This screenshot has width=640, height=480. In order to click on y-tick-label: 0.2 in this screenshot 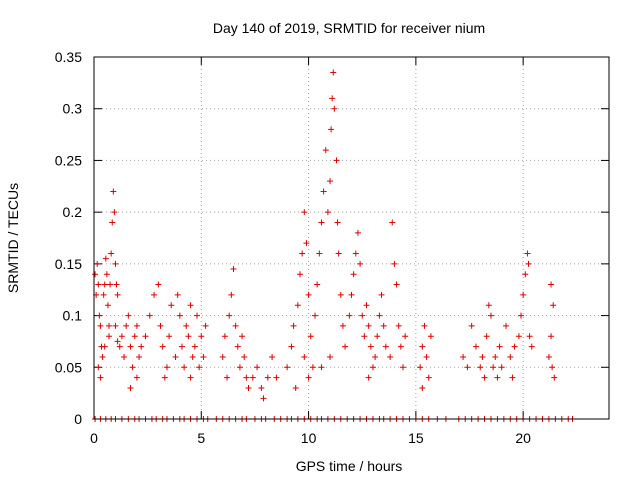, I will do `click(73, 212)`.